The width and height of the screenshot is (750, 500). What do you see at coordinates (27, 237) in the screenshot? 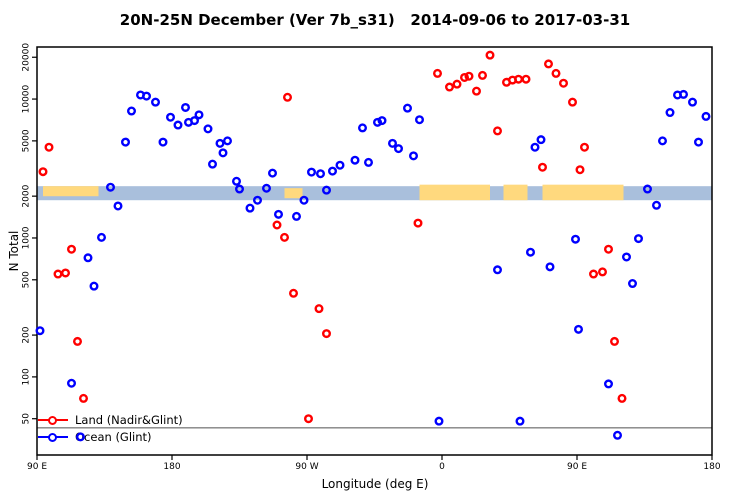
I see `svg-text: 1000` at bounding box center [27, 237].